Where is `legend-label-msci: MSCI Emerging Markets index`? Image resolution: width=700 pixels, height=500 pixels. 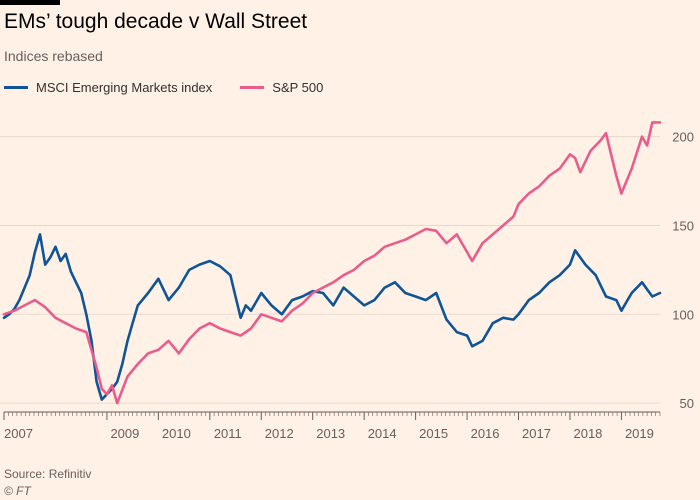
legend-label-msci: MSCI Emerging Markets index is located at coordinates (124, 87).